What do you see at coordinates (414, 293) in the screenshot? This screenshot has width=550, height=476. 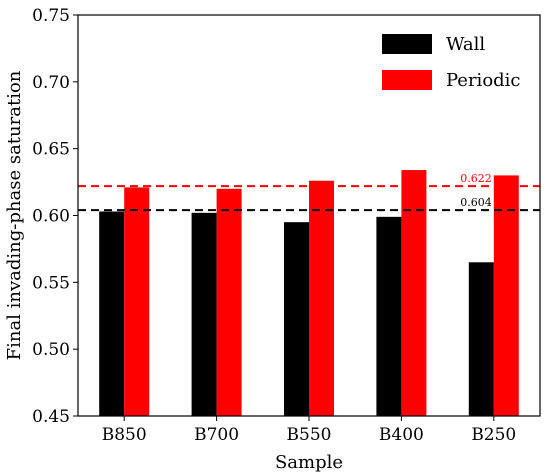 I see `bar-periodic-b400` at bounding box center [414, 293].